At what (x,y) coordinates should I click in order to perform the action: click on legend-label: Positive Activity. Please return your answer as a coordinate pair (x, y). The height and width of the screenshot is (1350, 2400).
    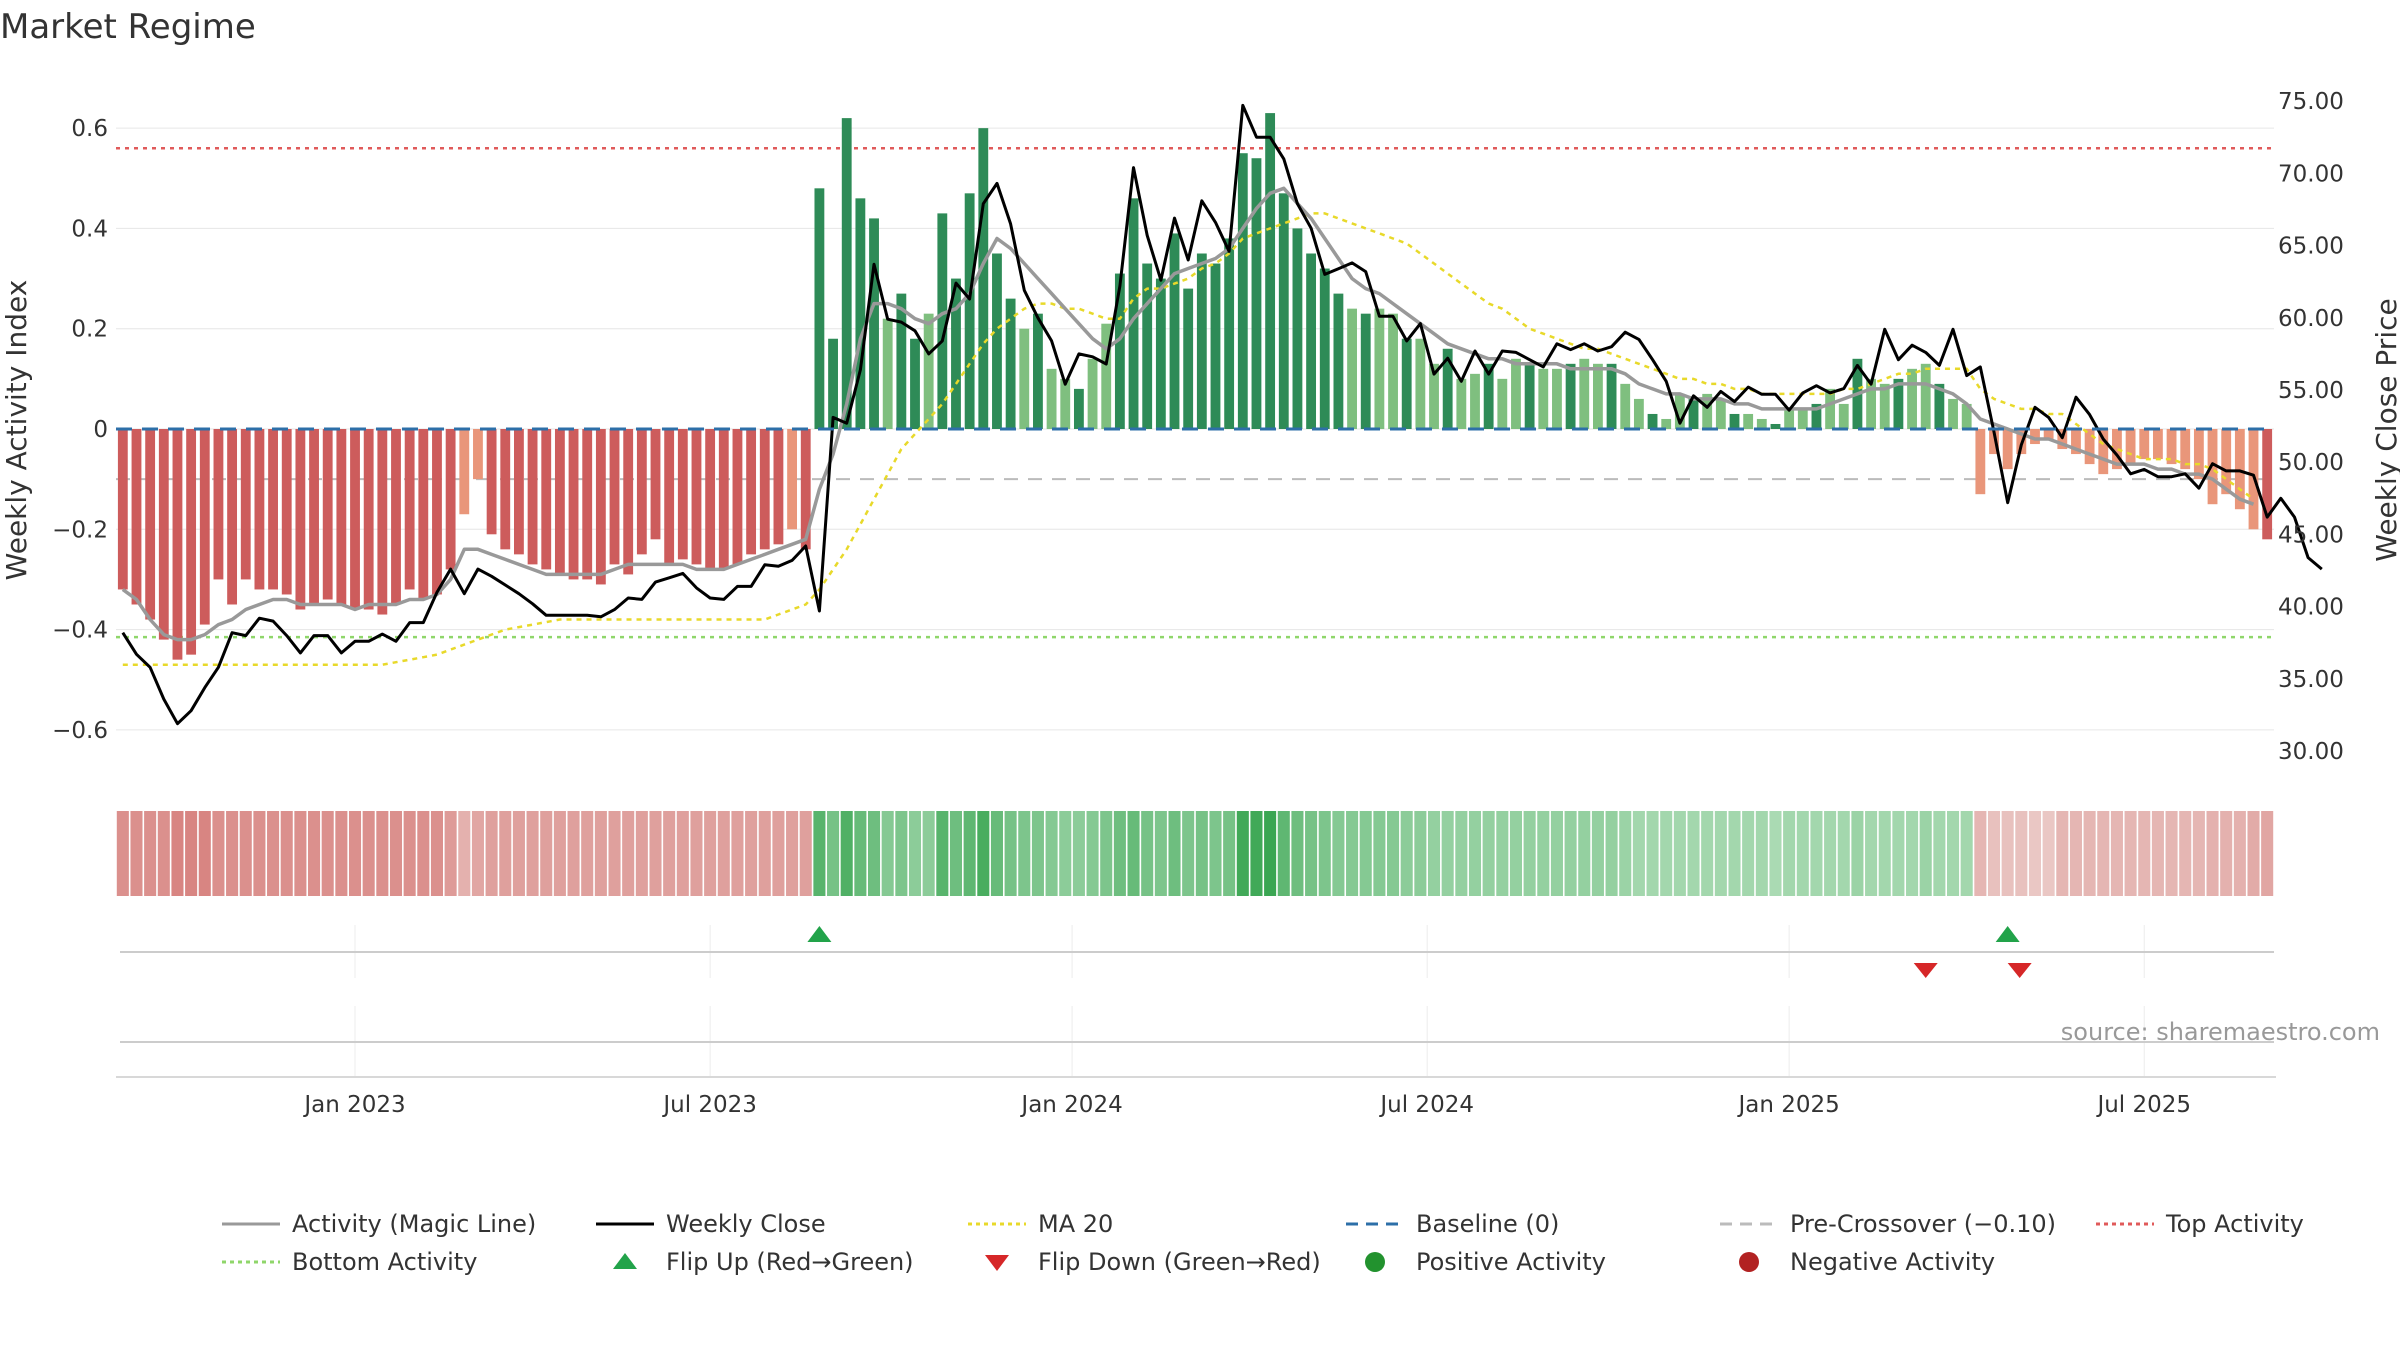
    Looking at the image, I should click on (1511, 1262).